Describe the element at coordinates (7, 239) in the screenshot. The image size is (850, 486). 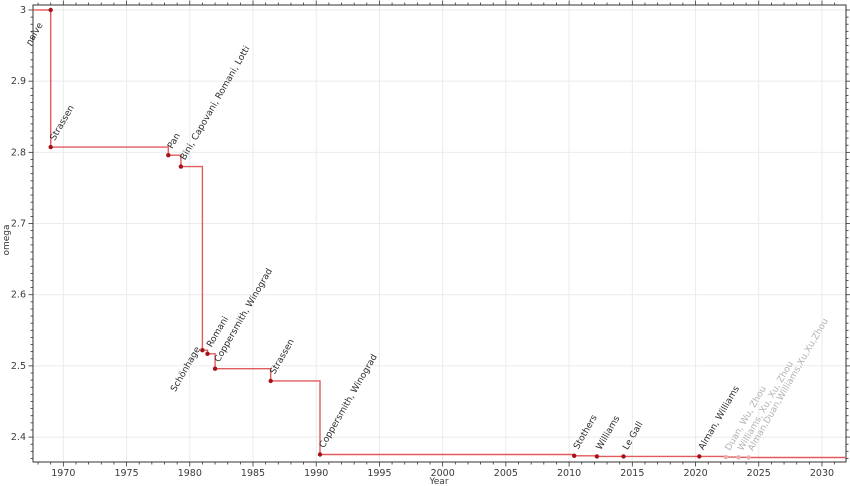
I see `y-axis-label: omega` at that location.